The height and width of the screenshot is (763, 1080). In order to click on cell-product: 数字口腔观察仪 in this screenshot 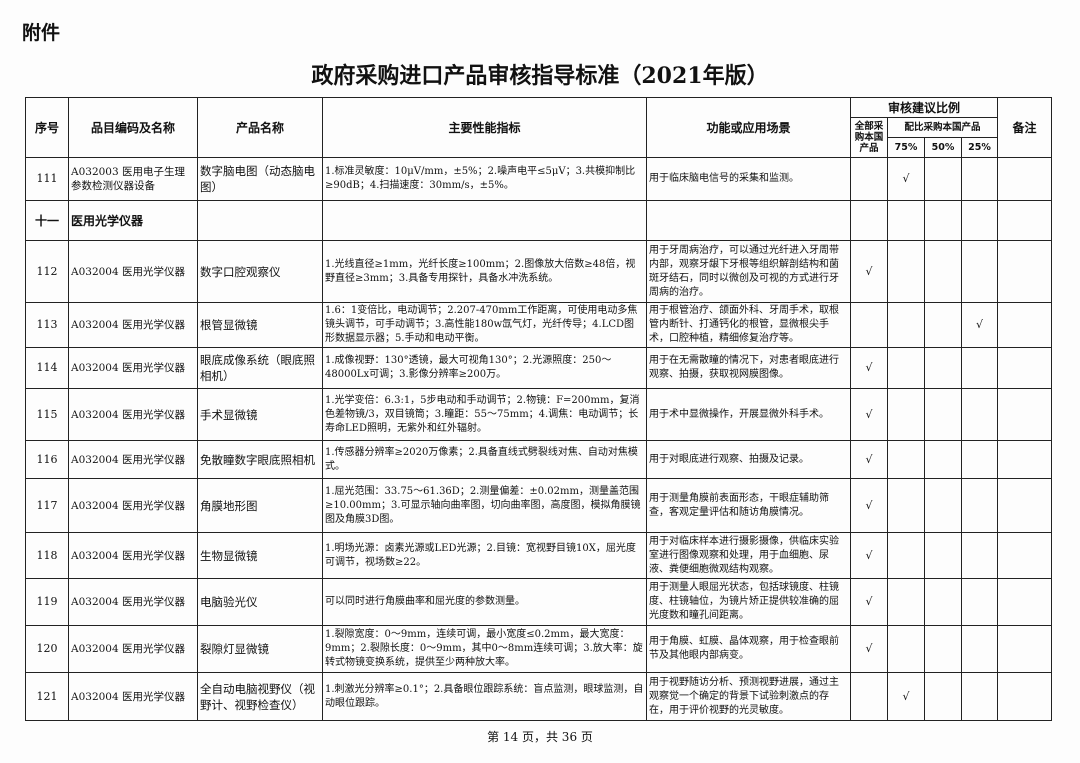, I will do `click(260, 271)`.